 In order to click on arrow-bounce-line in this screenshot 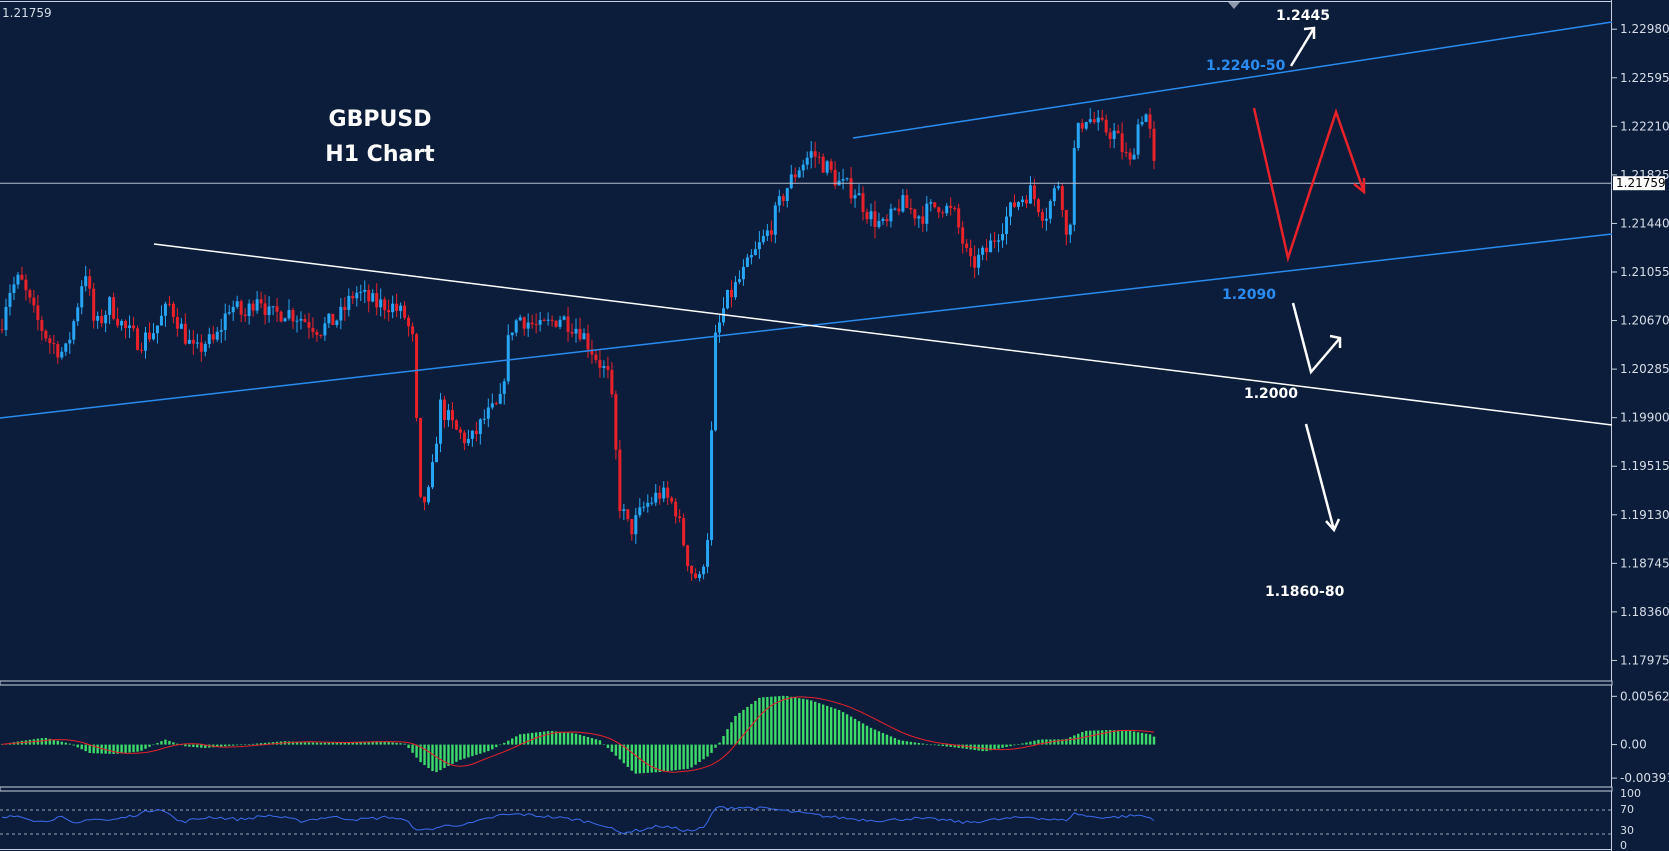, I will do `click(1316, 338)`.